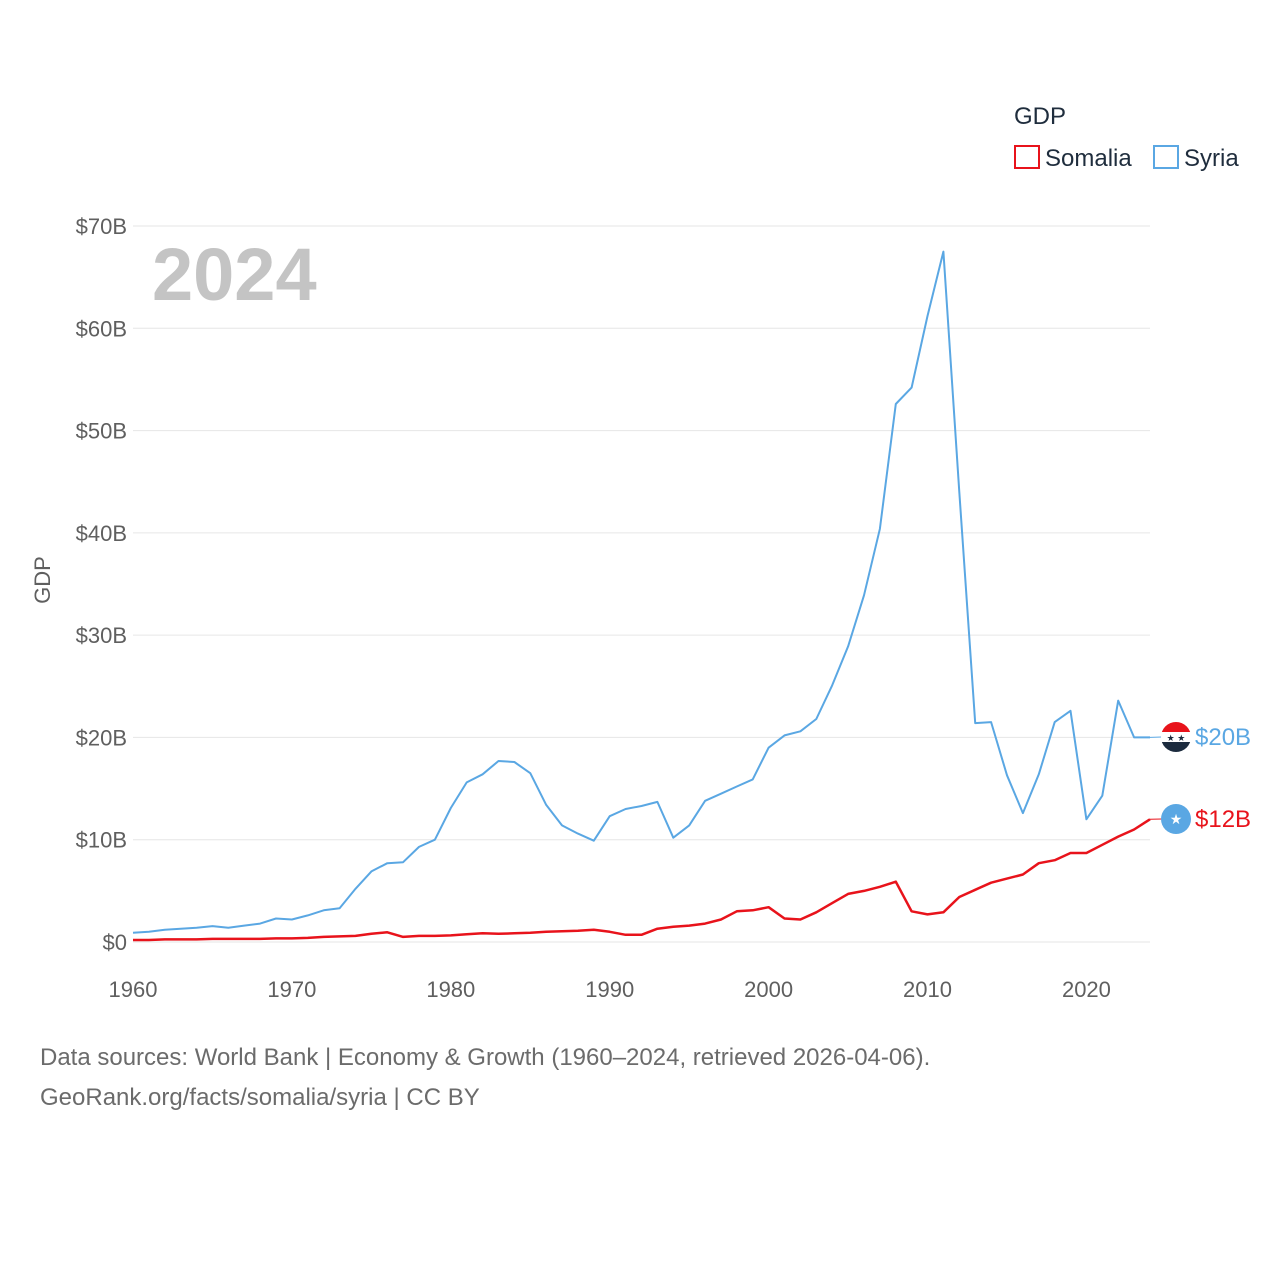 The image size is (1280, 1280). What do you see at coordinates (1086, 989) in the screenshot?
I see `x-tick-label: 2020` at bounding box center [1086, 989].